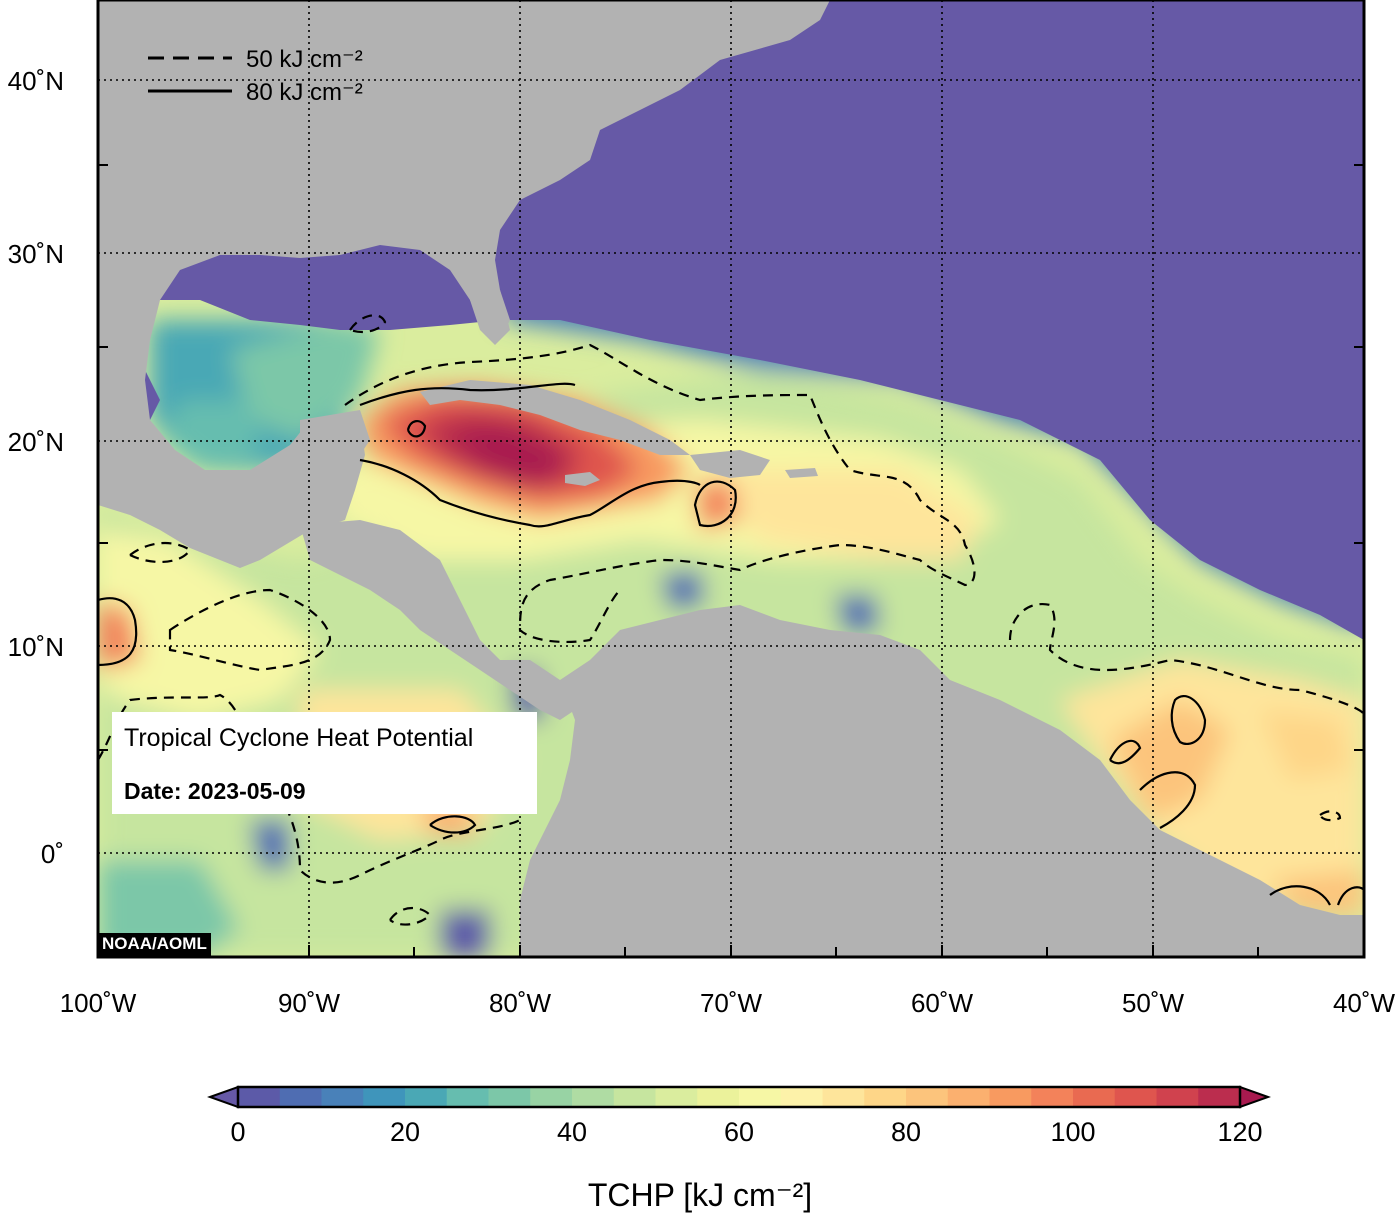 Image resolution: width=1400 pixels, height=1217 pixels. What do you see at coordinates (906, 1132) in the screenshot?
I see `colorbar-tick-label: 80` at bounding box center [906, 1132].